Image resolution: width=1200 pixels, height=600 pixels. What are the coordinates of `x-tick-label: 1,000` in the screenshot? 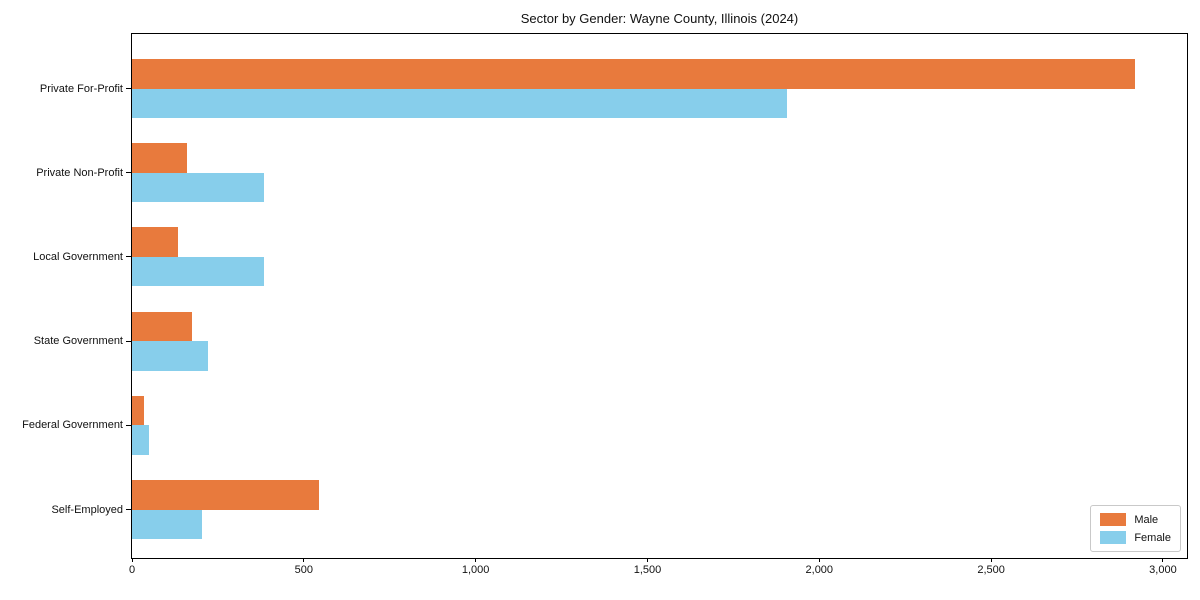 It's located at (475, 570).